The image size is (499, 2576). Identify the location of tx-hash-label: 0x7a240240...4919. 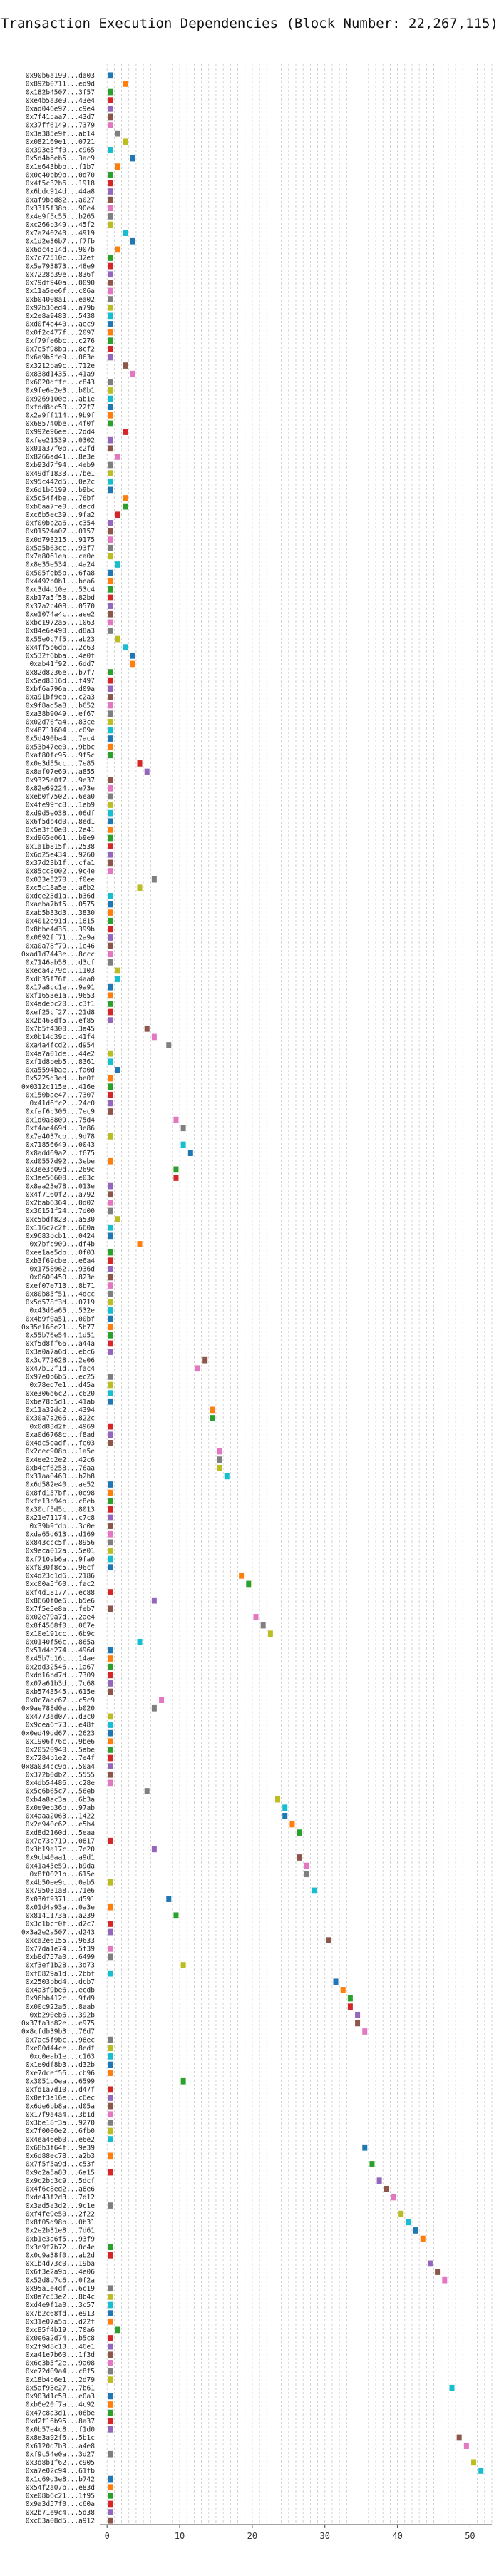
(61, 234).